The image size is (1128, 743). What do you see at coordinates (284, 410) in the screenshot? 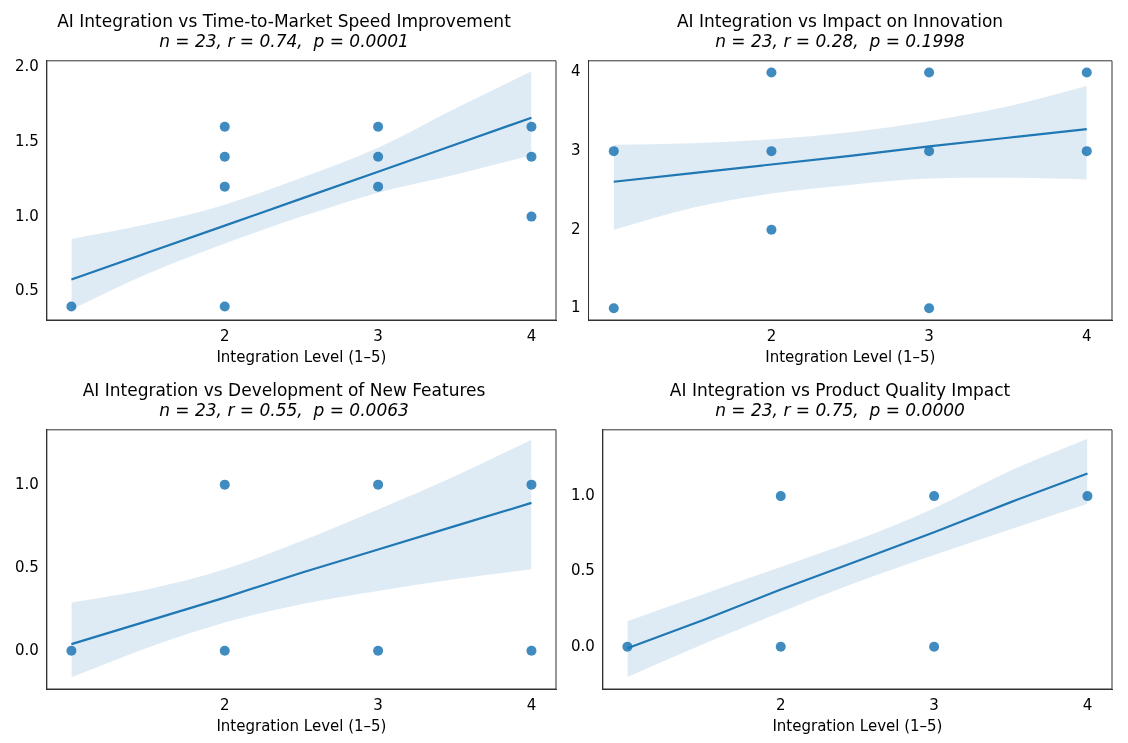
I see `chart-subtitle: n = 23, r = 0.55, p = 0.0063` at bounding box center [284, 410].